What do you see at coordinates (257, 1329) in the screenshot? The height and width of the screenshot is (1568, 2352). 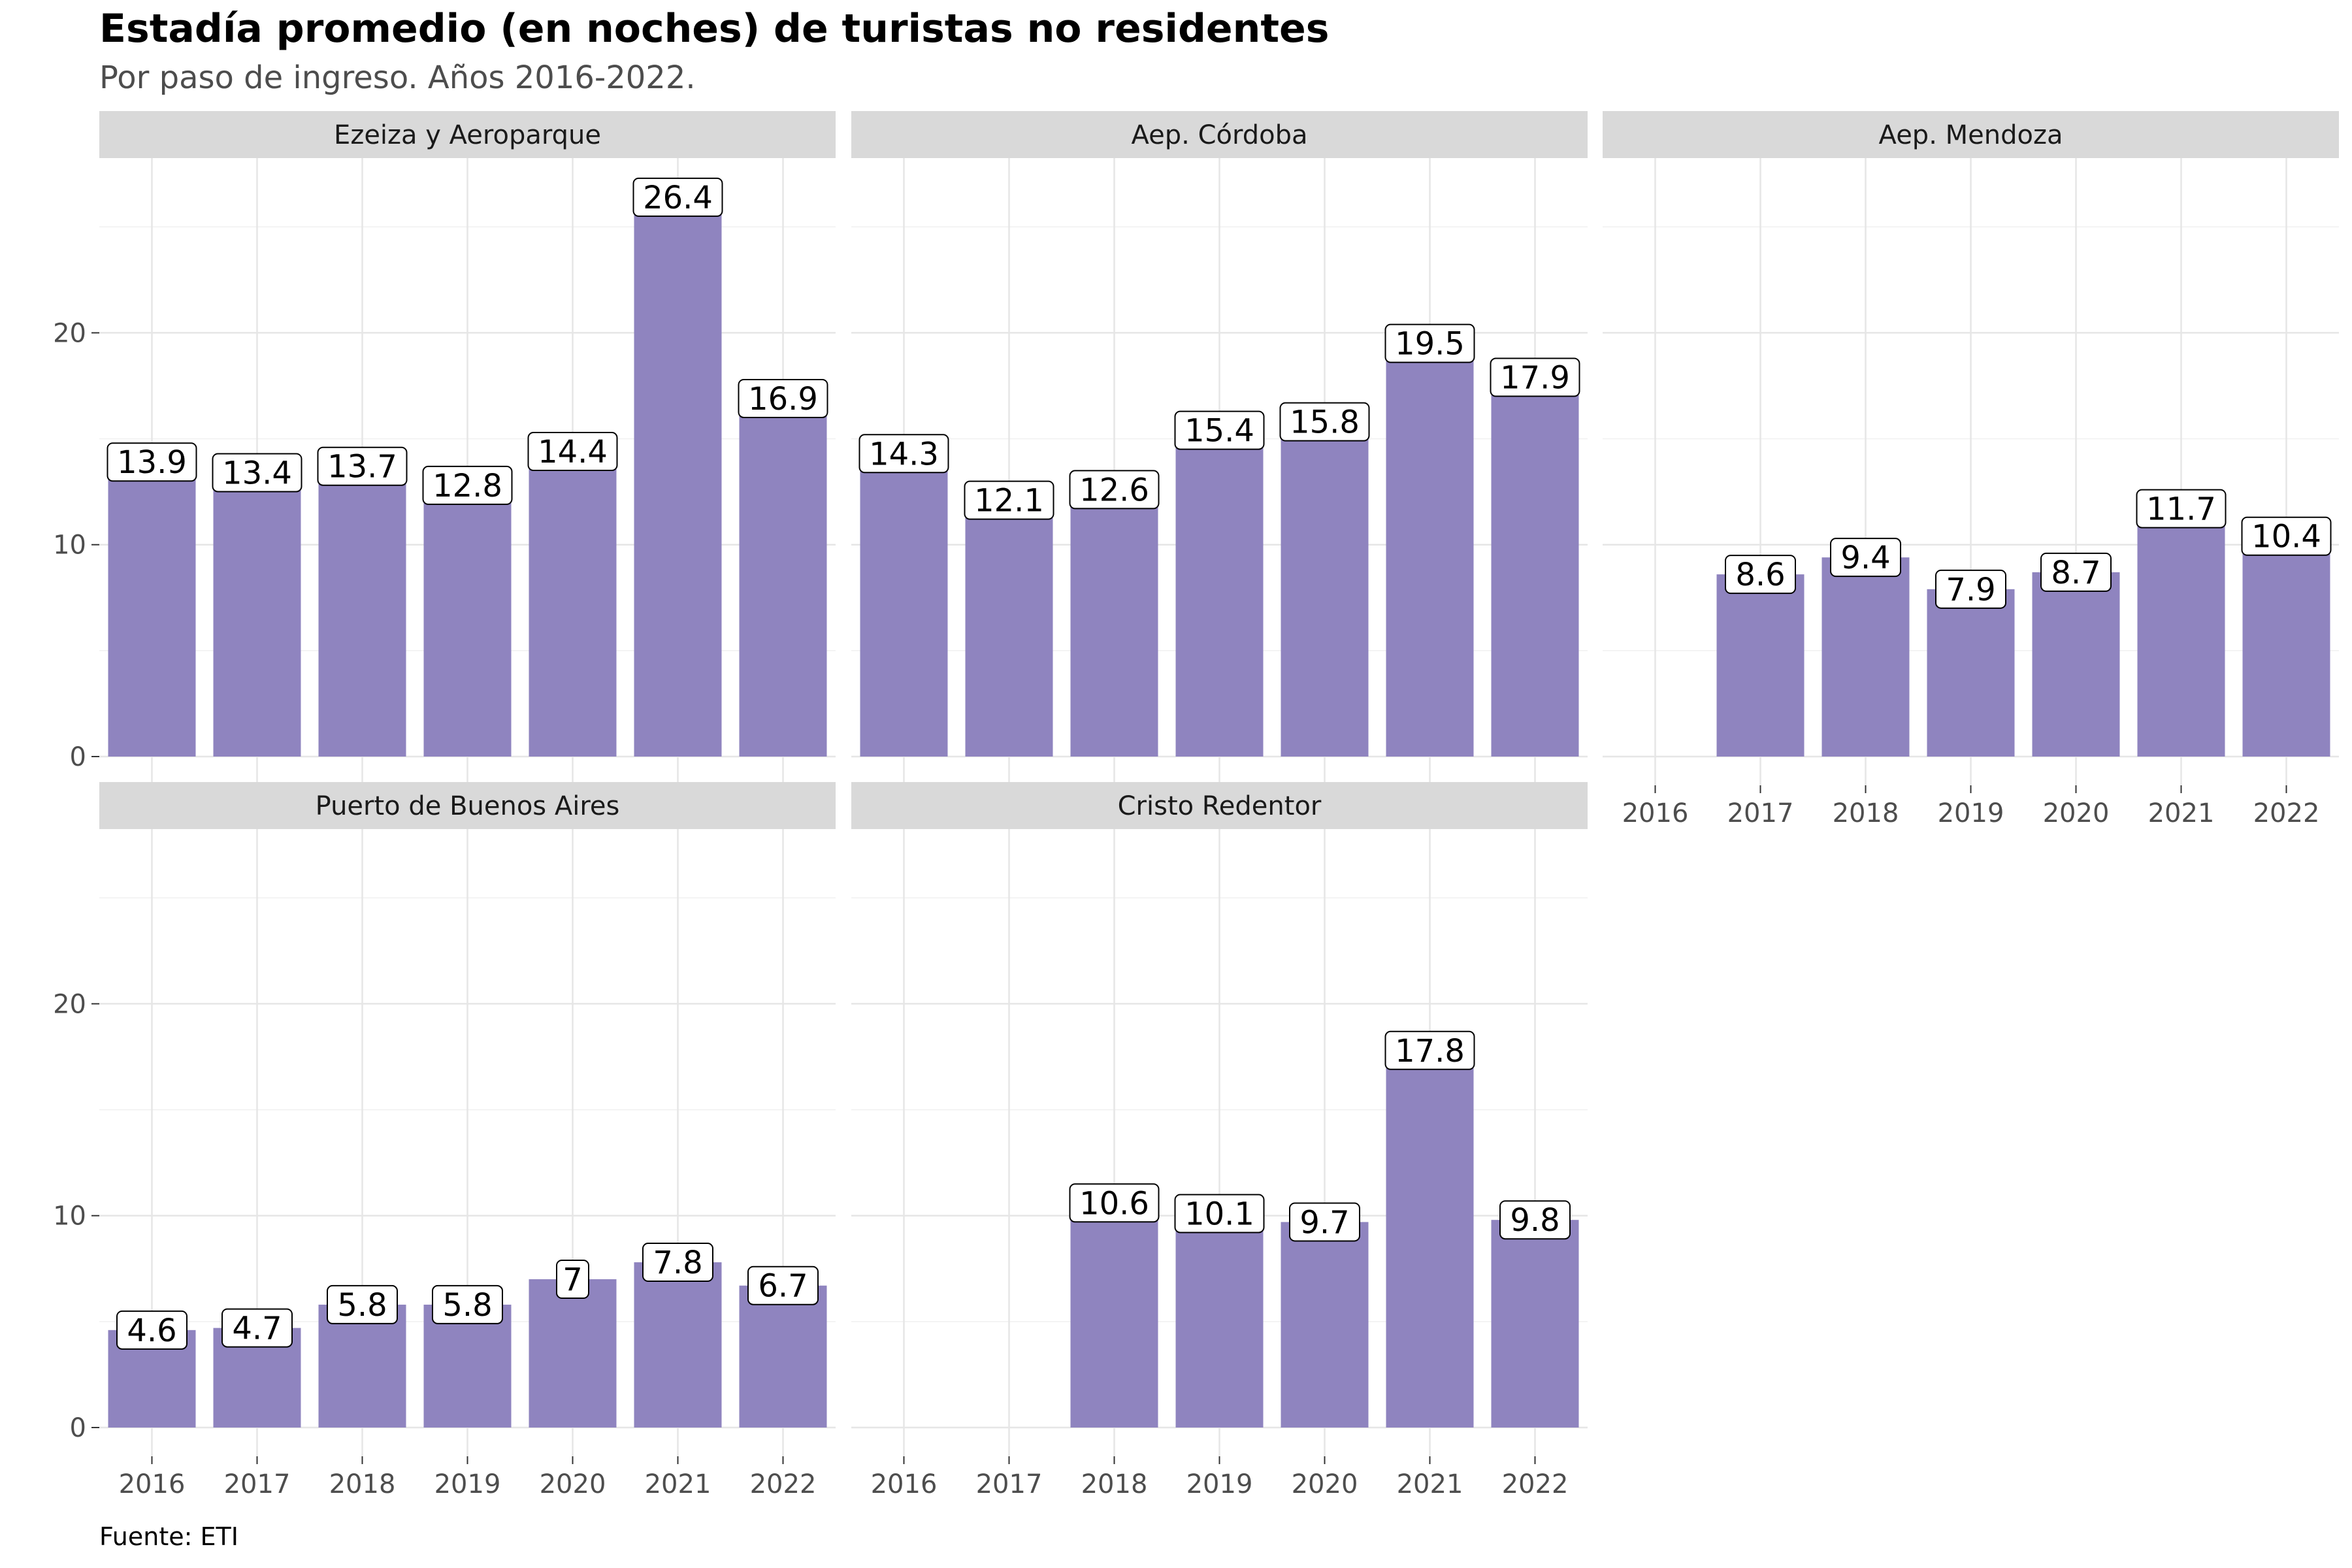 I see `data-label-text: 4.7` at bounding box center [257, 1329].